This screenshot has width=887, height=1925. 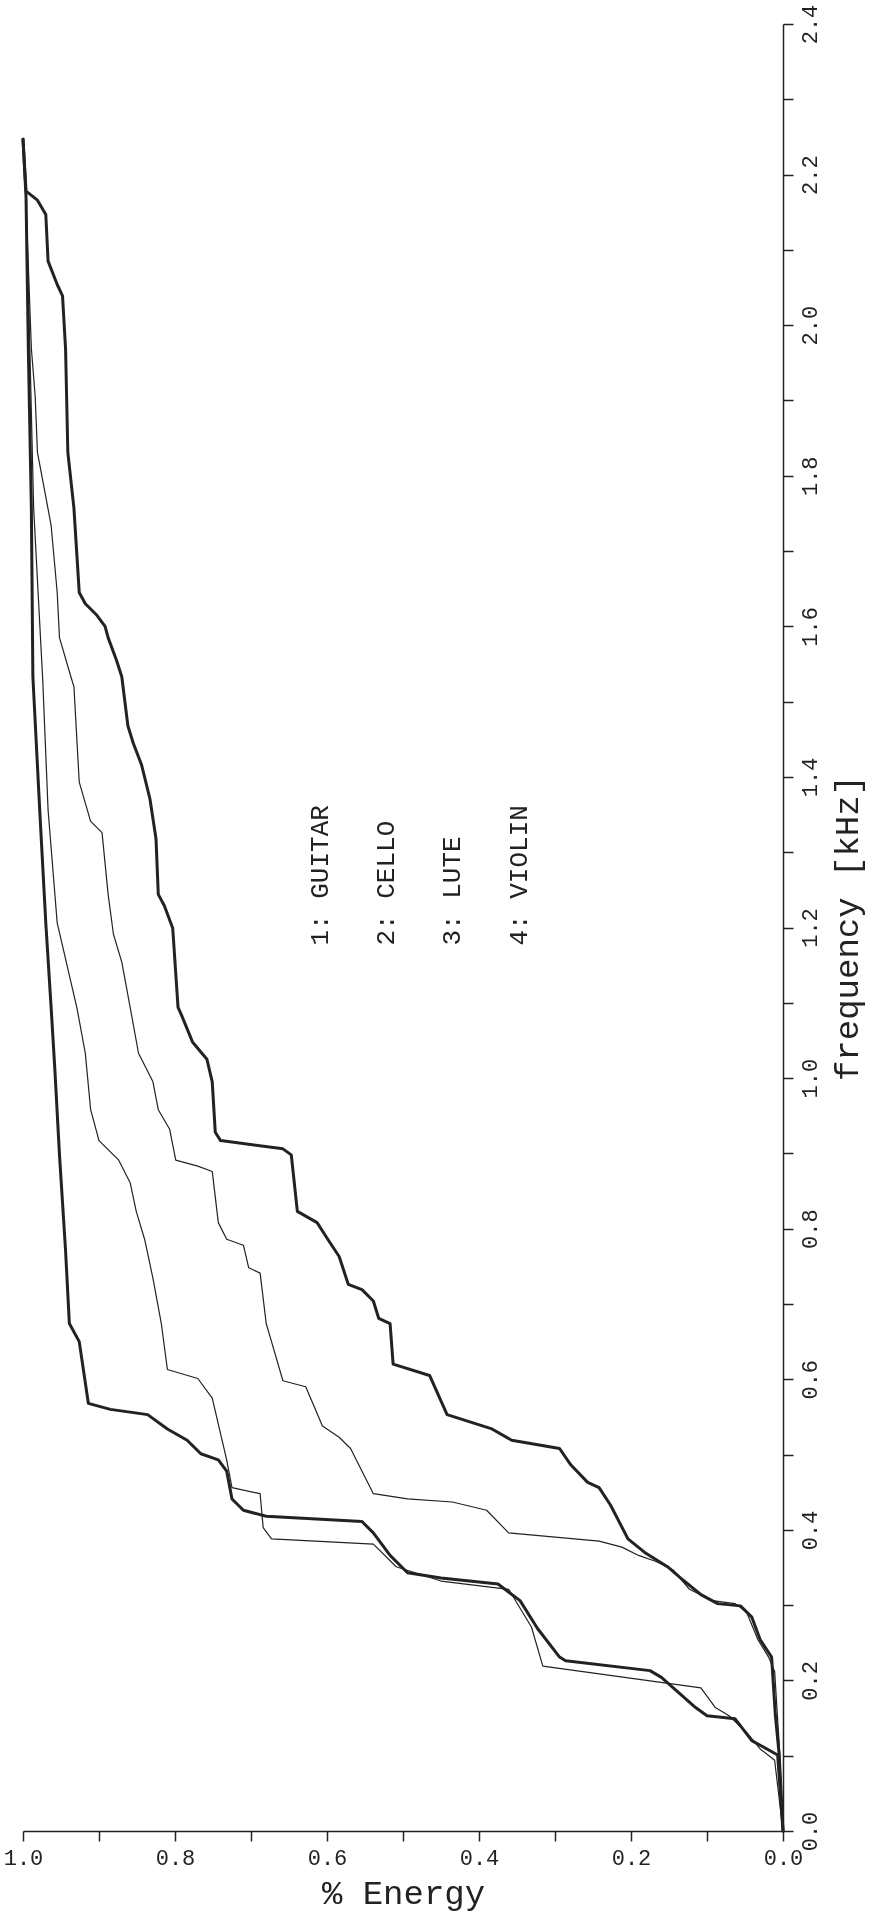 What do you see at coordinates (23, 1859) in the screenshot?
I see `x-tick-label: 1.0` at bounding box center [23, 1859].